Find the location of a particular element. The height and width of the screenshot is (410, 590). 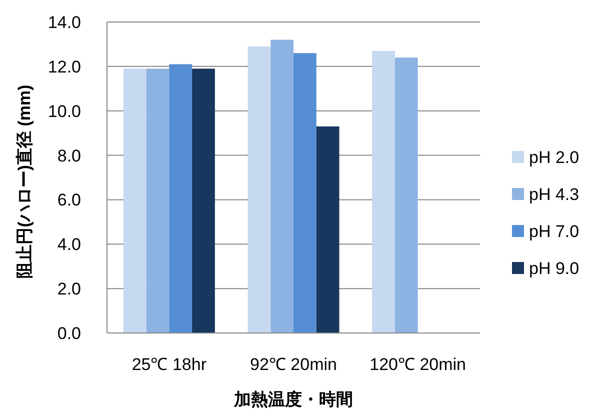

y-axis-title: 阻止円(ハロー)直径 (mm) is located at coordinates (24, 181).